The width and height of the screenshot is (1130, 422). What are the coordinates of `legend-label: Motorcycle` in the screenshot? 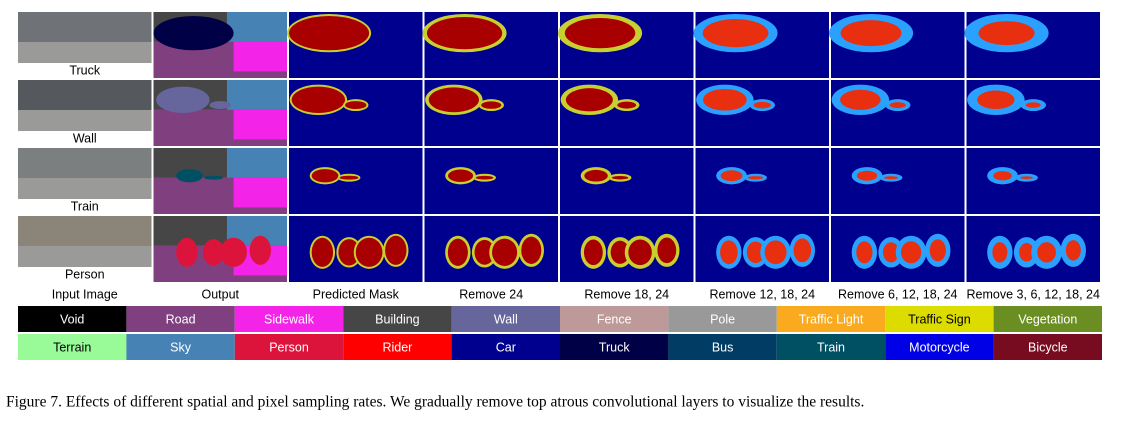 It's located at (939, 347).